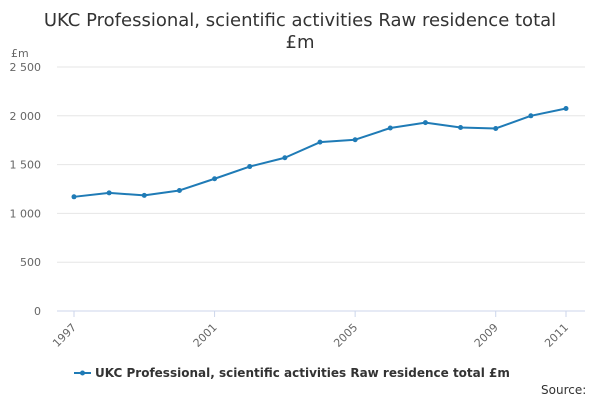 The image size is (600, 400). Describe the element at coordinates (563, 390) in the screenshot. I see `source-label: Source:` at that location.